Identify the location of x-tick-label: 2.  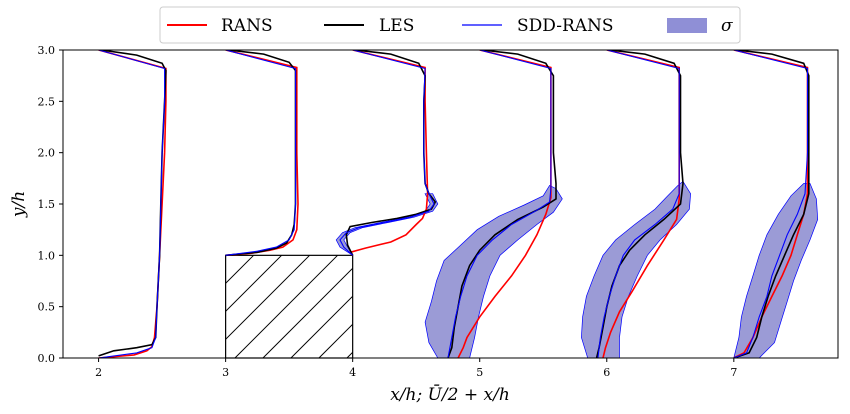
(98, 372).